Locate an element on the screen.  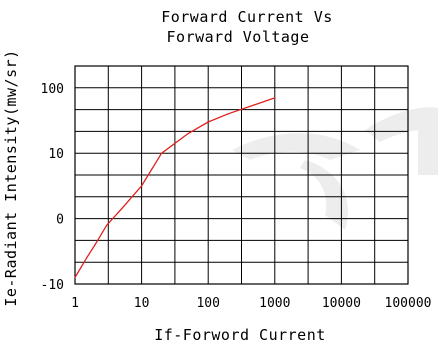
x-tick-label: 1000 is located at coordinates (274, 303).